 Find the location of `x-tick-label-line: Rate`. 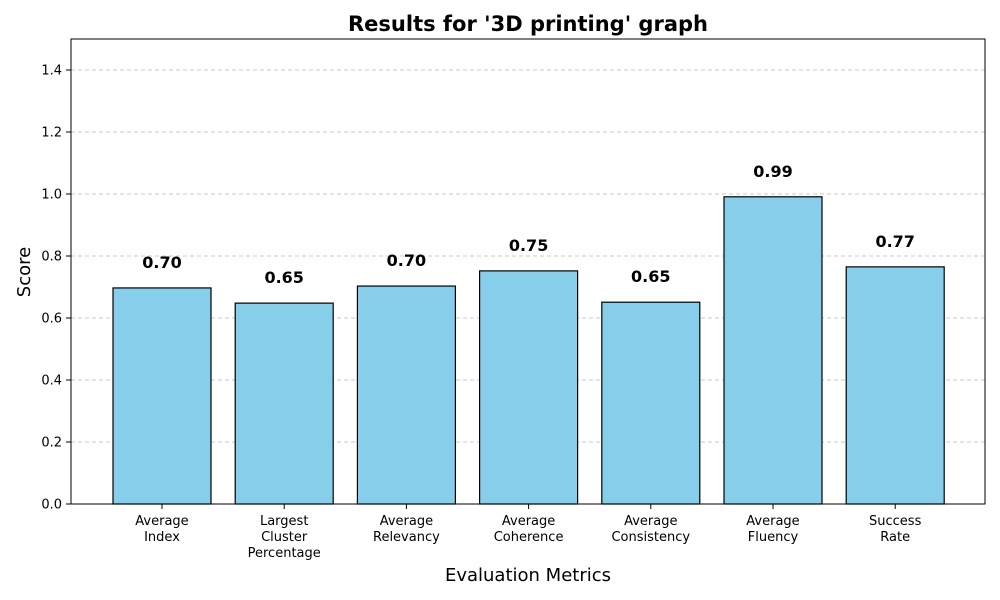

x-tick-label-line: Rate is located at coordinates (895, 537).